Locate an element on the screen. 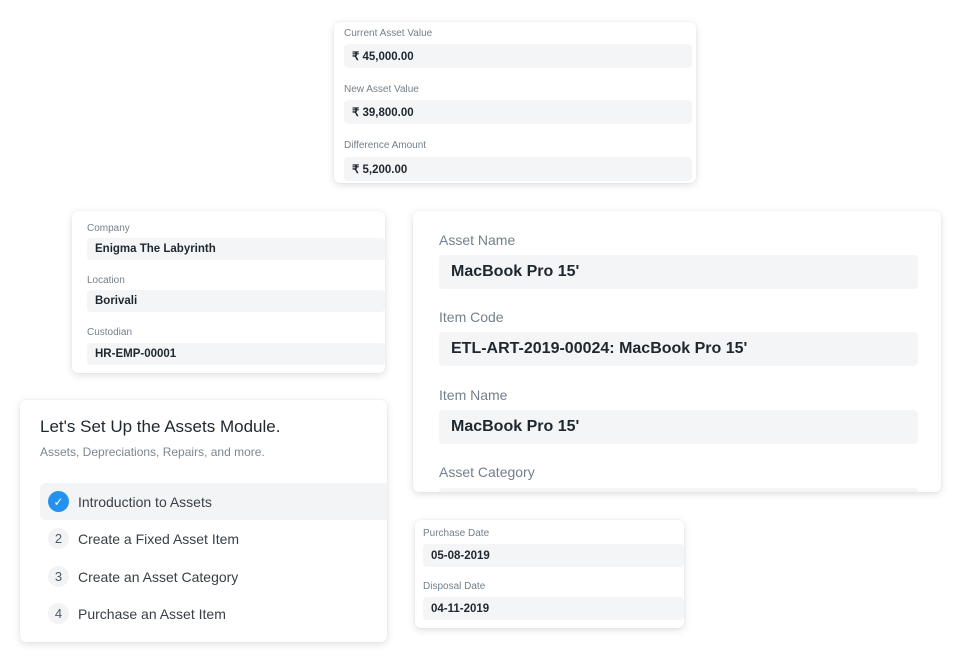 The width and height of the screenshot is (965, 666). asset-category-label: Asset Category is located at coordinates (487, 472).